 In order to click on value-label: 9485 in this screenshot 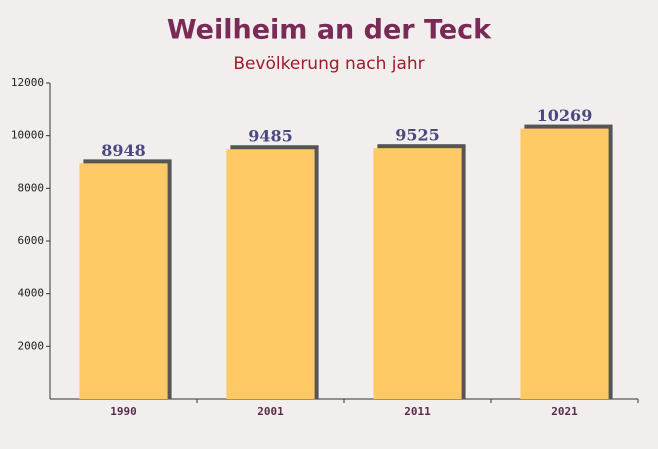, I will do `click(270, 136)`.